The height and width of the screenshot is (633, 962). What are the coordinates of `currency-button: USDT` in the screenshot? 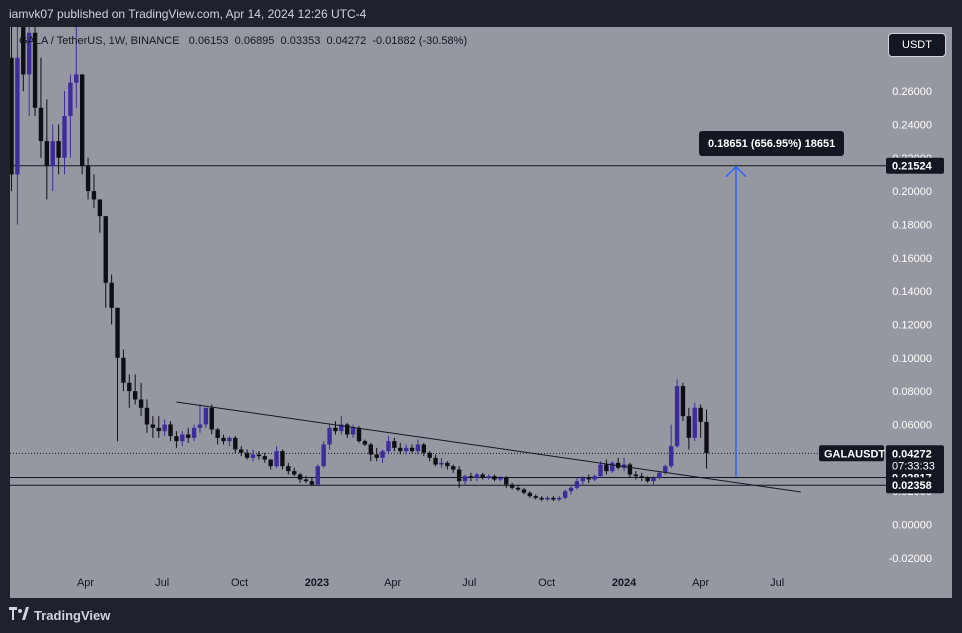 It's located at (917, 45).